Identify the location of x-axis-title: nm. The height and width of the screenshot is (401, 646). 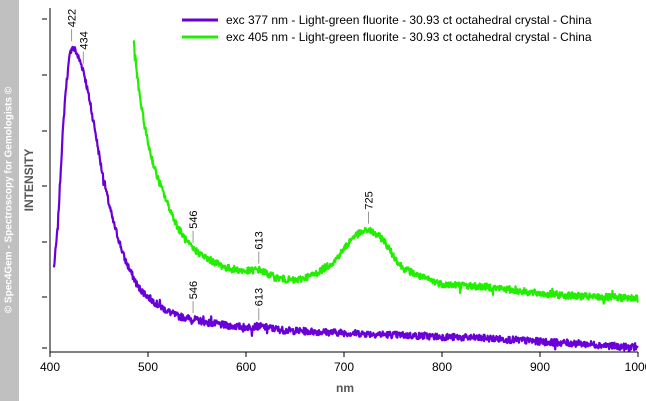
(345, 388).